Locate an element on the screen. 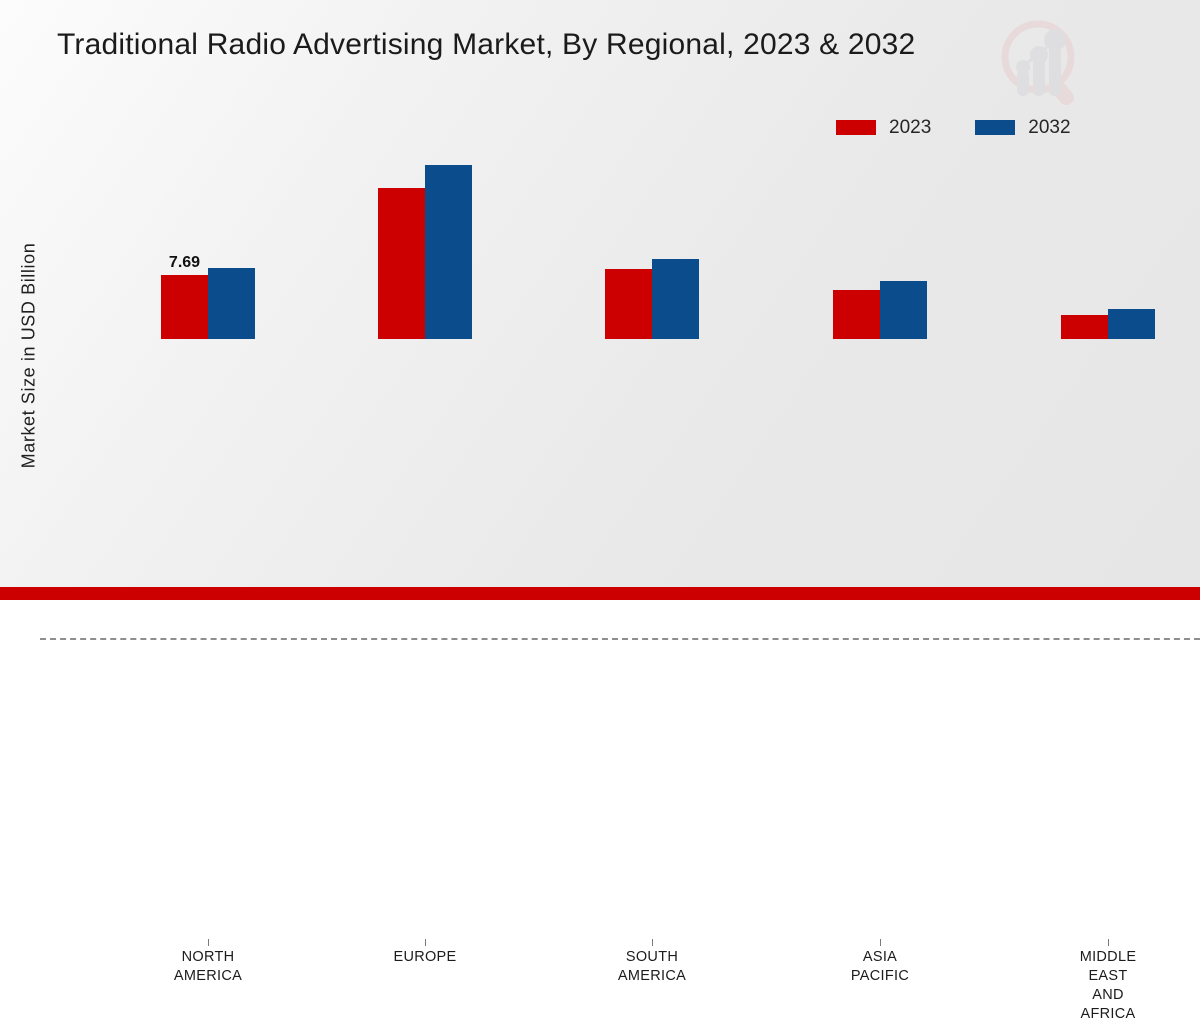 This screenshot has width=1200, height=1024. category-label-line: NORTH is located at coordinates (208, 957).